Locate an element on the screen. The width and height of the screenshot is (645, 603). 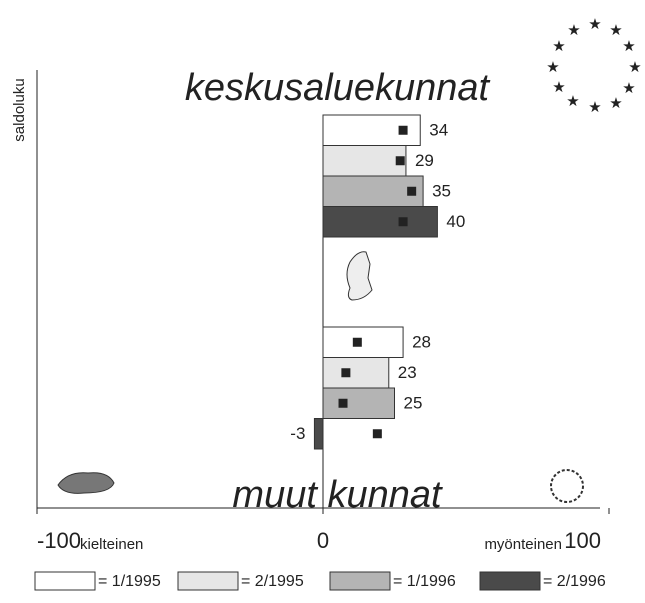
value-label: 40 is located at coordinates (455, 221).